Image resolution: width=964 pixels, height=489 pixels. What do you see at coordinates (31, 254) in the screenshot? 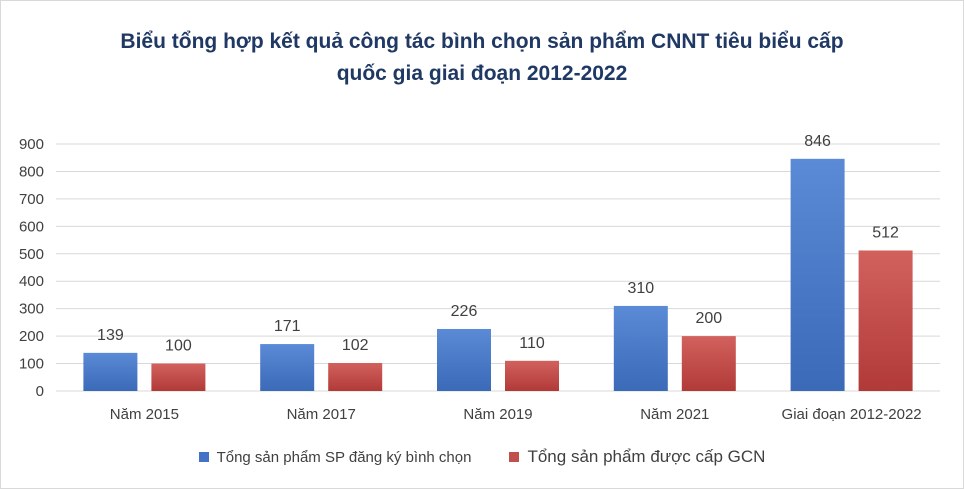
I see `y-tick-label-500: 500` at bounding box center [31, 254].